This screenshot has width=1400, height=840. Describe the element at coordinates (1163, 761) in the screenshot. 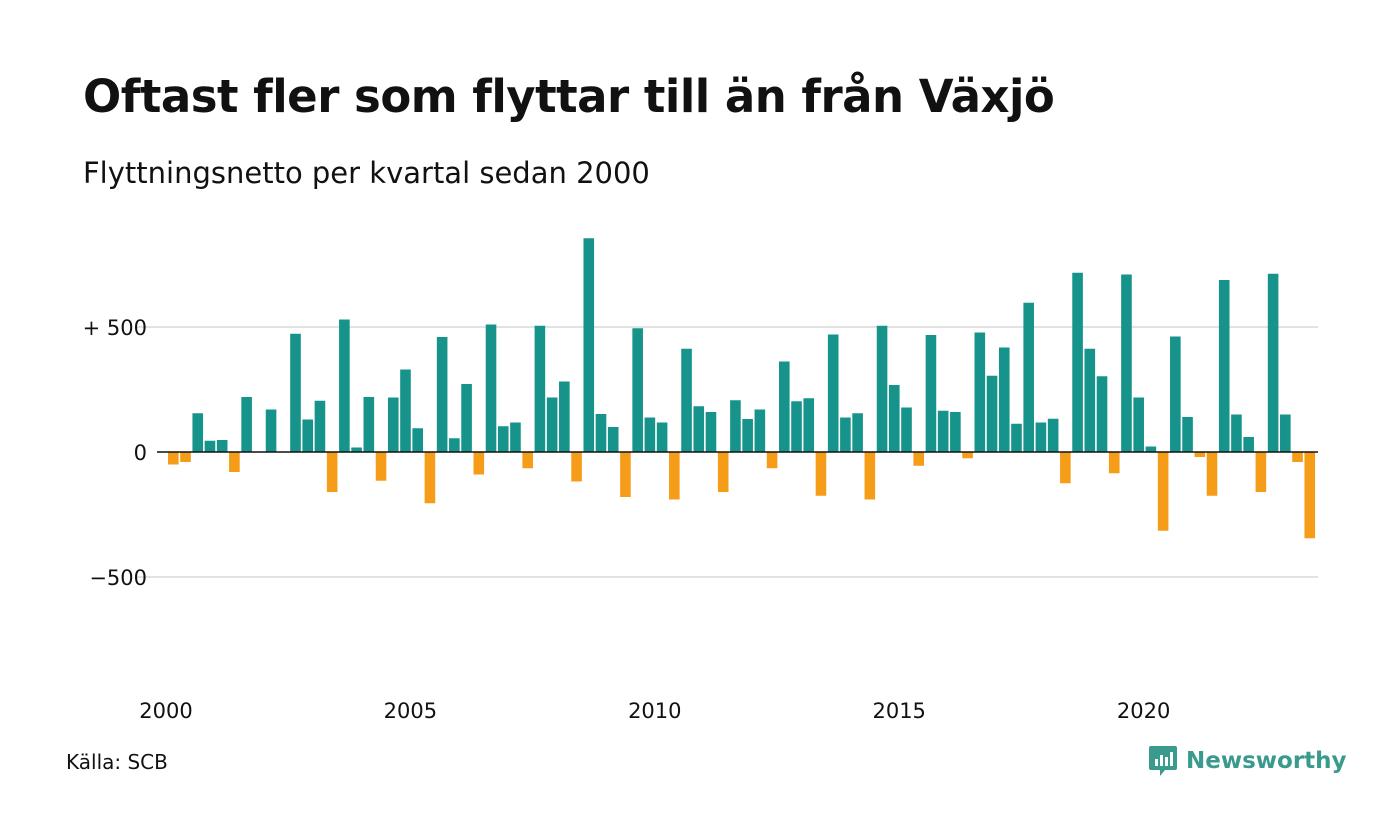

I see `newsworthy-logo-icon` at that location.